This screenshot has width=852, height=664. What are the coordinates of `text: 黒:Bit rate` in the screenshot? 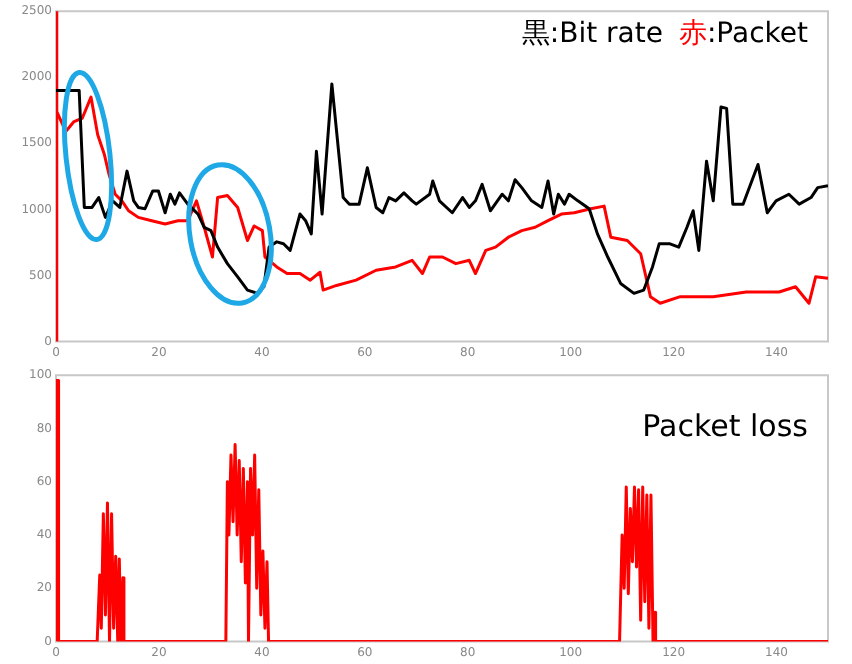 It's located at (592, 34).